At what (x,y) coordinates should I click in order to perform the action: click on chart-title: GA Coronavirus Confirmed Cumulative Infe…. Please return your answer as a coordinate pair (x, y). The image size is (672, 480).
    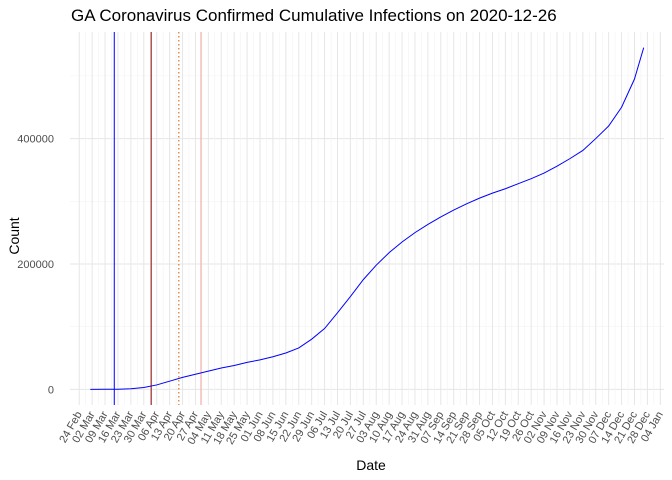
    Looking at the image, I should click on (314, 15).